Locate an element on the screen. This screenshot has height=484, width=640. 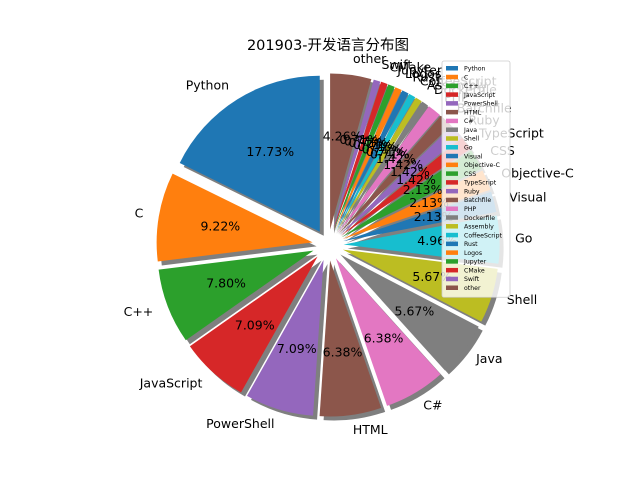
slice-percent-ruby: 1.42% is located at coordinates (410, 171).